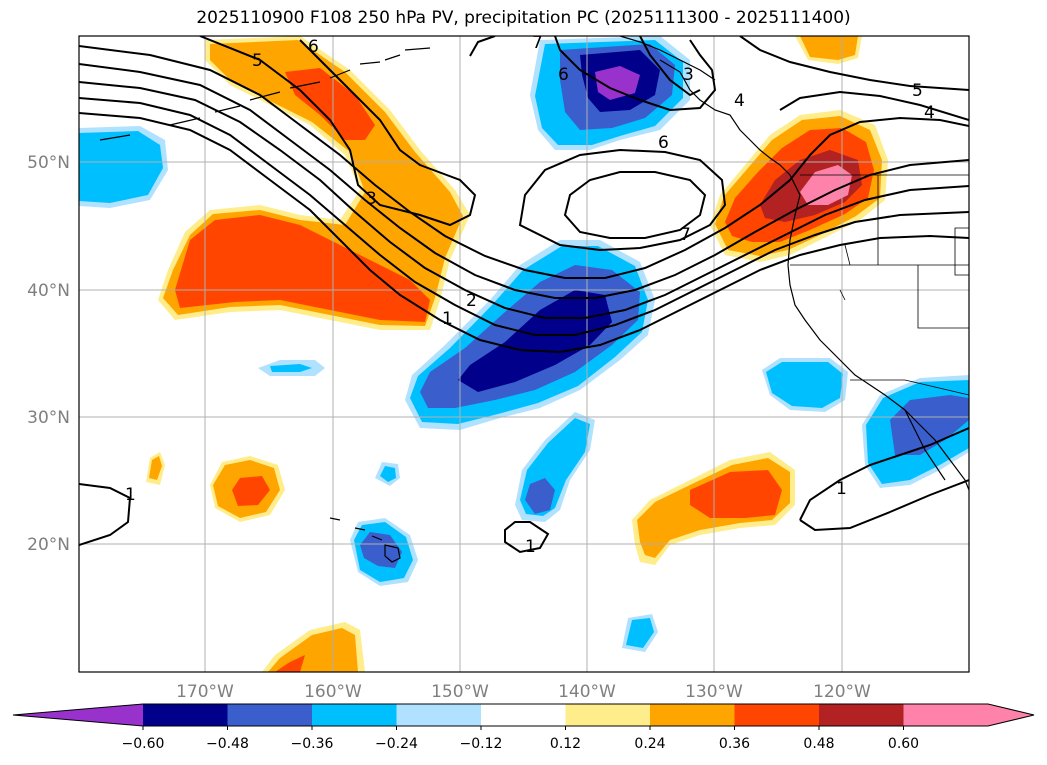  I want to click on lon-label: 170°W, so click(205, 692).